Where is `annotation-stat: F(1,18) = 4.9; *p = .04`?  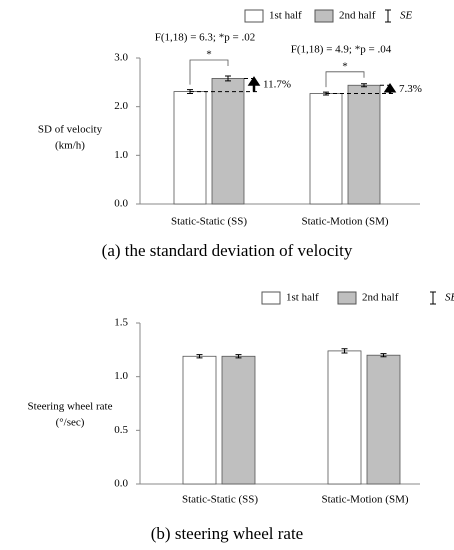
annotation-stat: F(1,18) = 4.9; *p = .04 is located at coordinates (341, 49).